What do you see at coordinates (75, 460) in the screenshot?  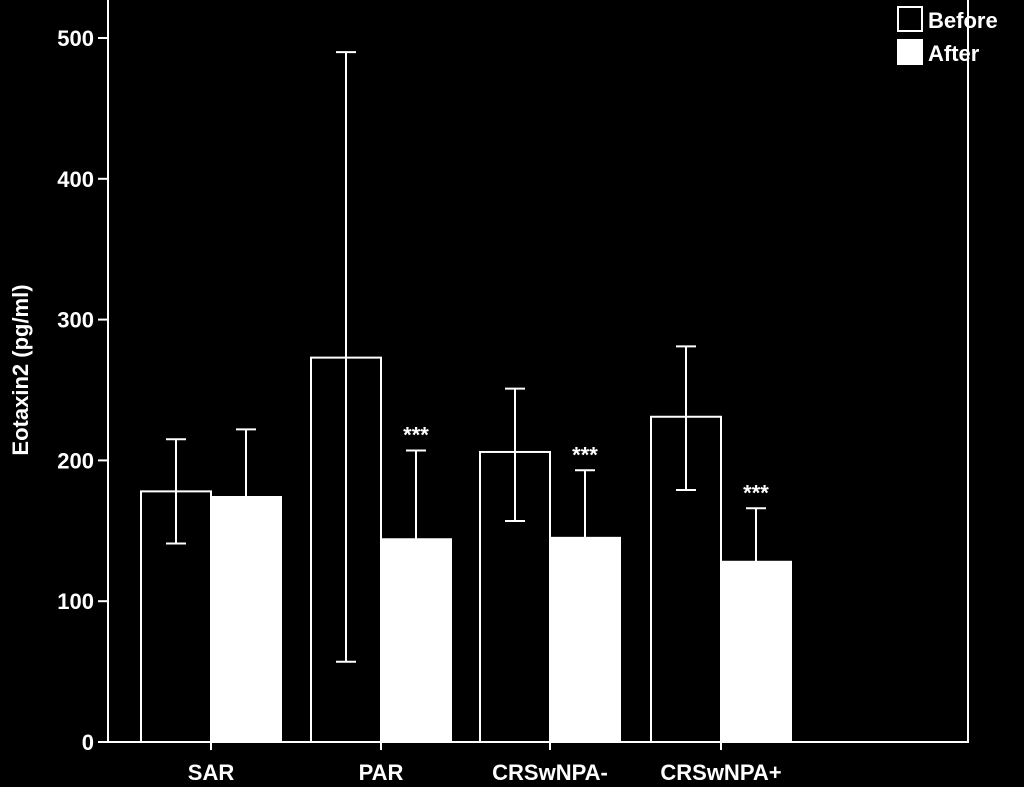 I see `y-tick-label: 200` at bounding box center [75, 460].